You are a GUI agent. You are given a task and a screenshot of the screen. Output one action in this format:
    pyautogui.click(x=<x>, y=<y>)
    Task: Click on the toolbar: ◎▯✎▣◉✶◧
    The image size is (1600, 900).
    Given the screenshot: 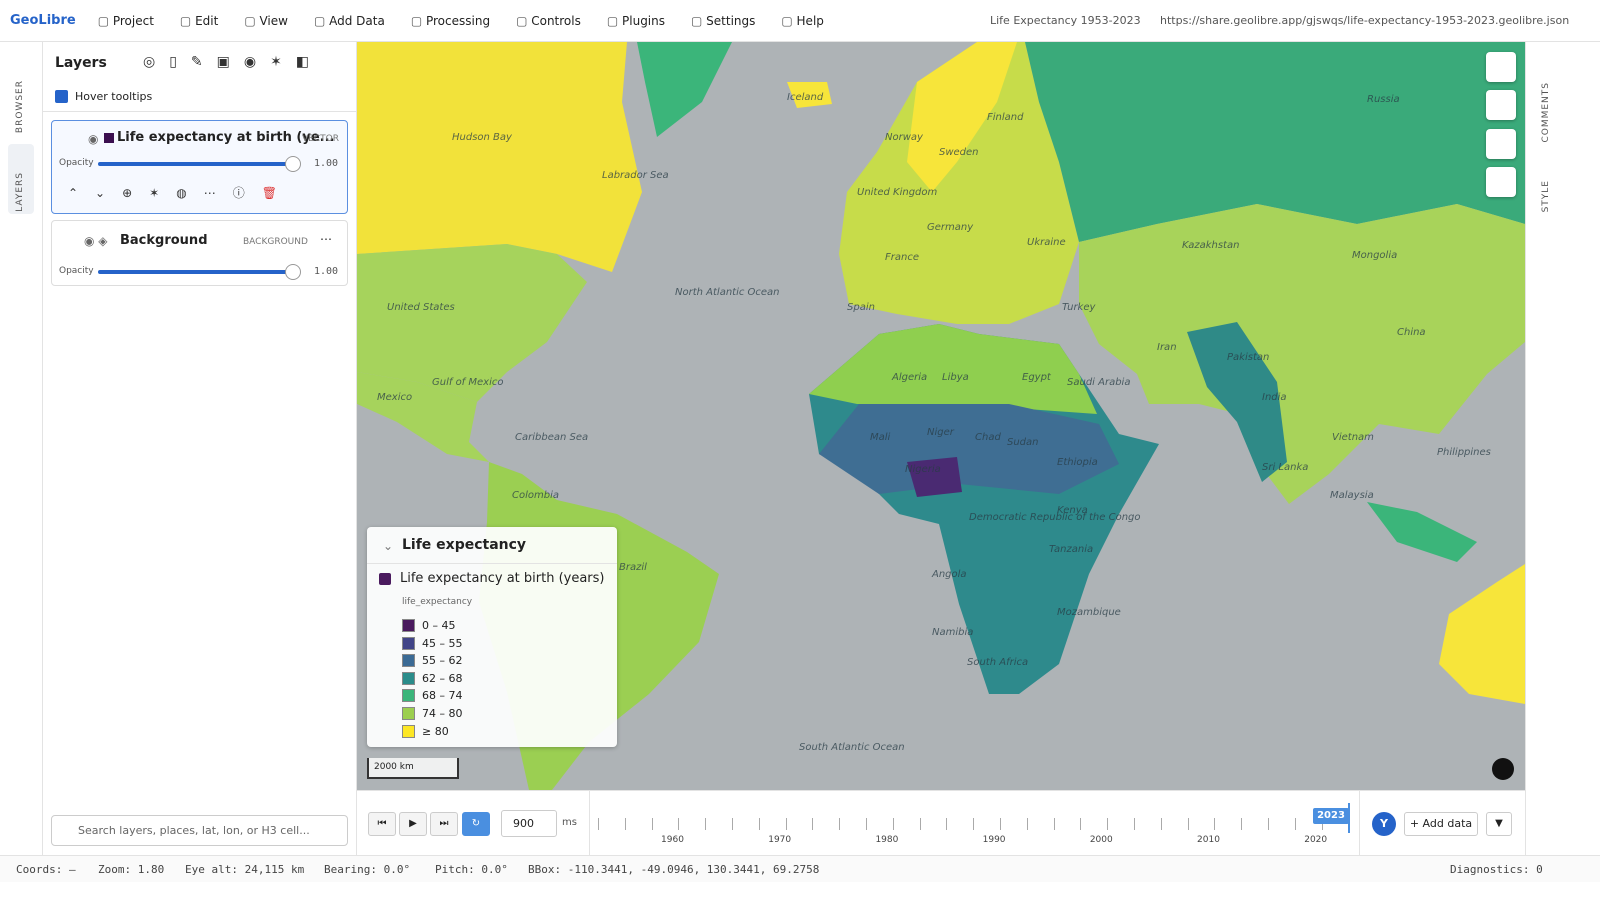 What is the action you would take?
    pyautogui.click(x=233, y=62)
    